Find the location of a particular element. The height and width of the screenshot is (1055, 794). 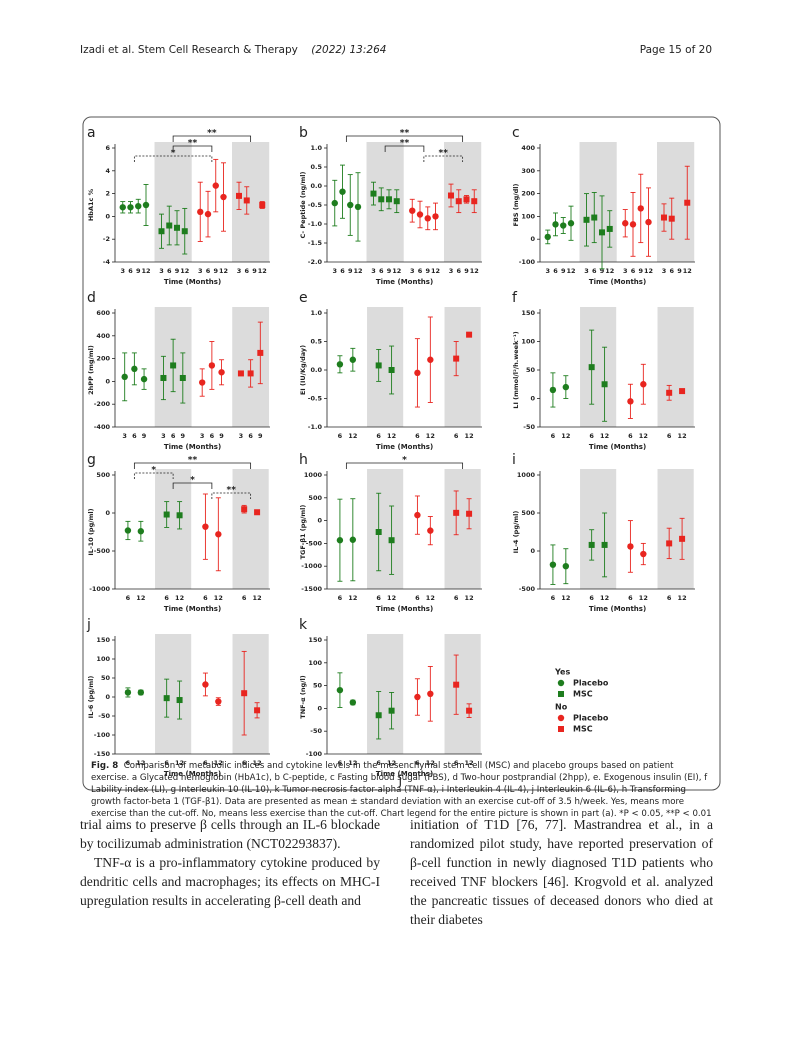

y-tick-label: -500 is located at coordinates (102, 551).